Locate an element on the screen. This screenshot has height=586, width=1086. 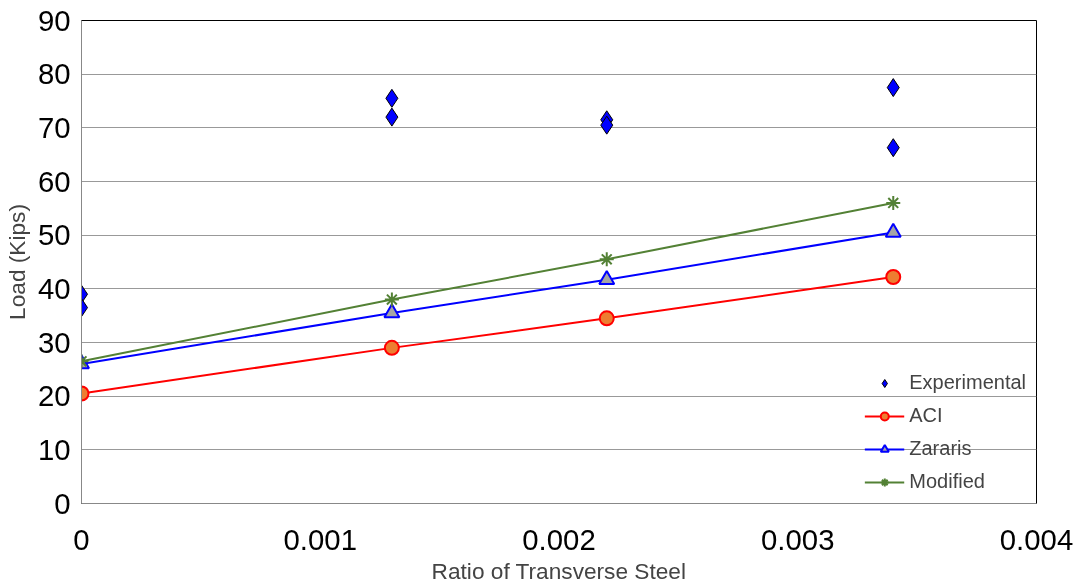
y-axis-title: Load (Kips) is located at coordinates (16, 262).